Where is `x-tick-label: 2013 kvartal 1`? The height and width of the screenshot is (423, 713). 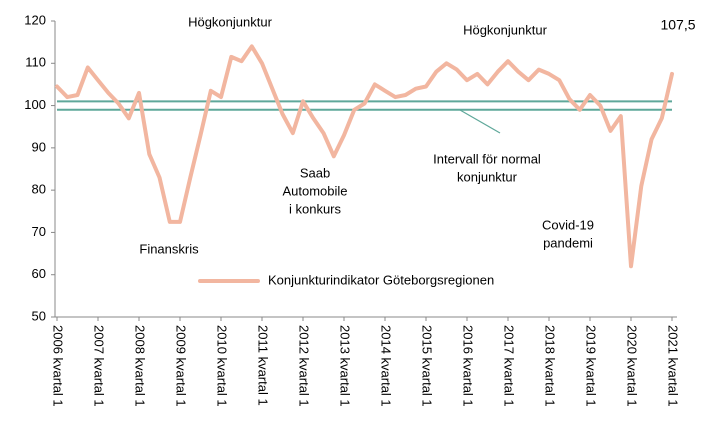
x-tick-label: 2013 kvartal 1 is located at coordinates (345, 366).